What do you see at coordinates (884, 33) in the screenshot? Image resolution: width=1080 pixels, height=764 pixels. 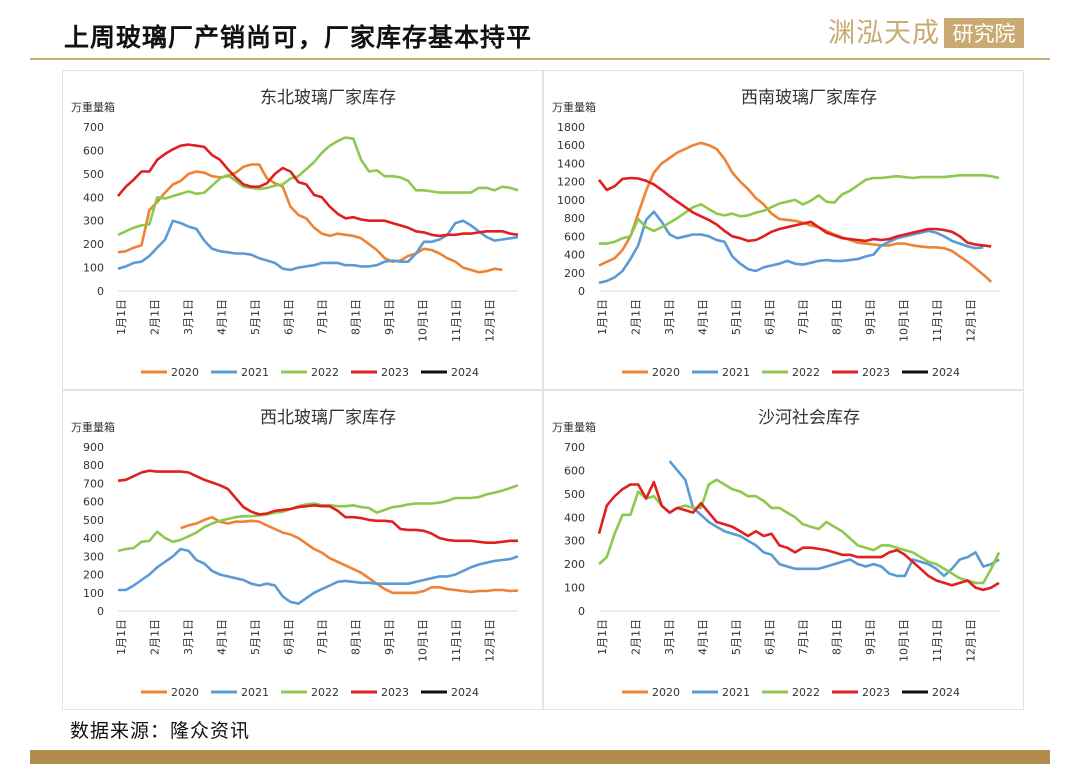 I see `logo-text: 渊泓天成` at bounding box center [884, 33].